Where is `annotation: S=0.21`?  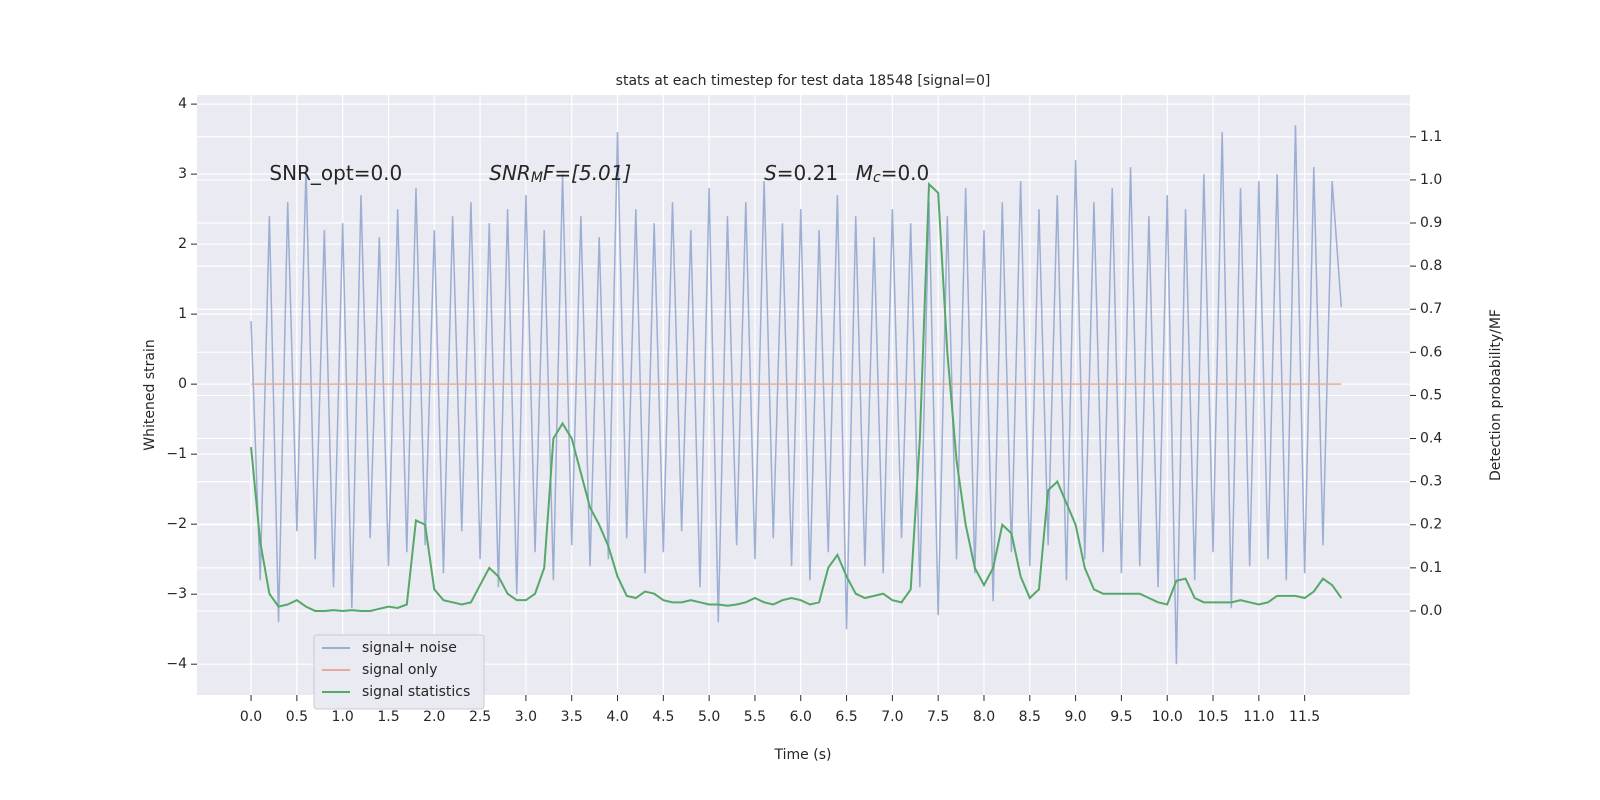 annotation: S=0.21 is located at coordinates (801, 173).